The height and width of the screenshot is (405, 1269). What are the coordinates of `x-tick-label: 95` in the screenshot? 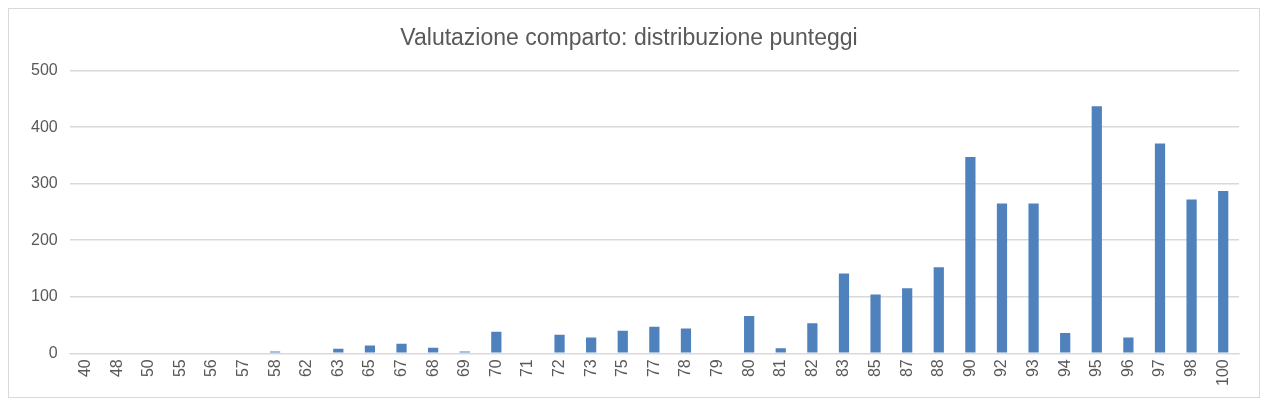 It's located at (1096, 368).